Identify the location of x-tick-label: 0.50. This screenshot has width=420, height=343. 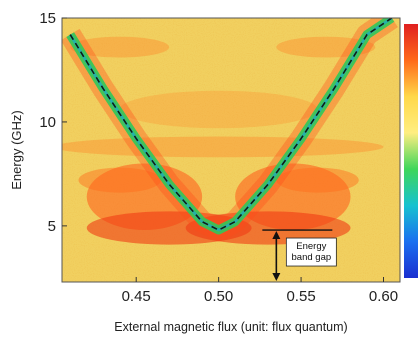
(218, 296).